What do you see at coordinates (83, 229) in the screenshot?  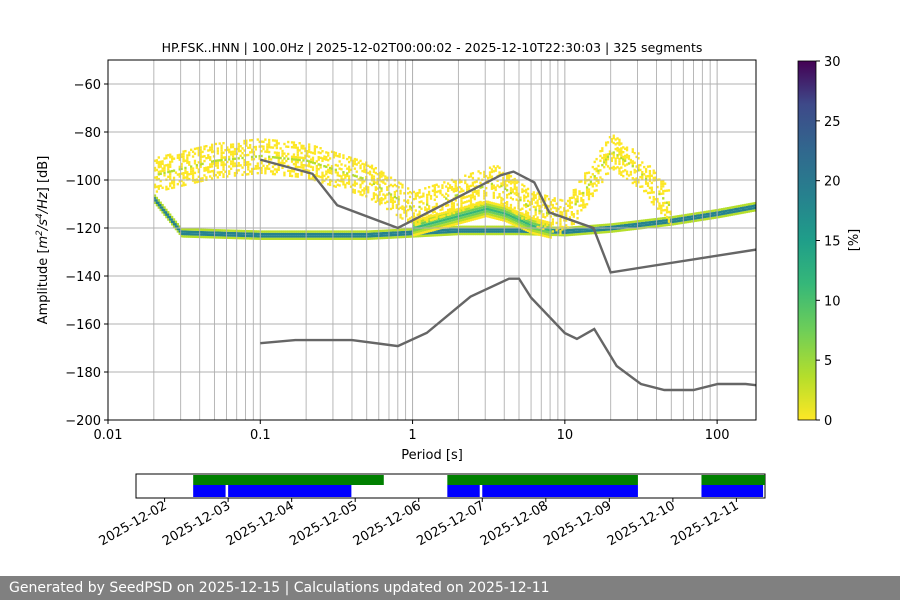 I see `y-tick-label: −120` at bounding box center [83, 229].